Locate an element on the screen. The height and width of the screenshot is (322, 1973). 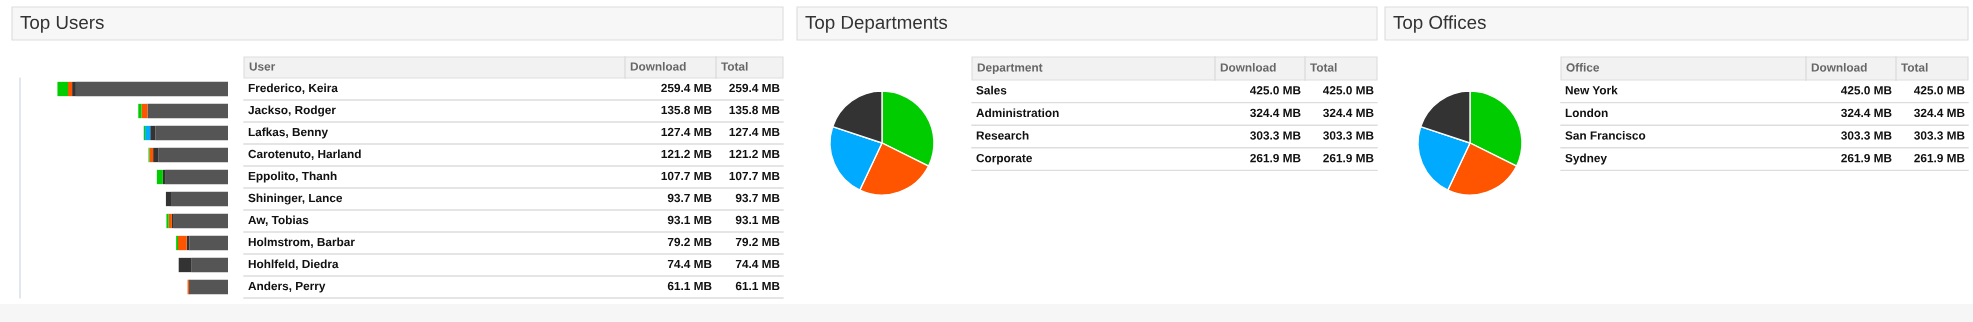
y-tick-label: Aw, Tobias is located at coordinates (278, 220).